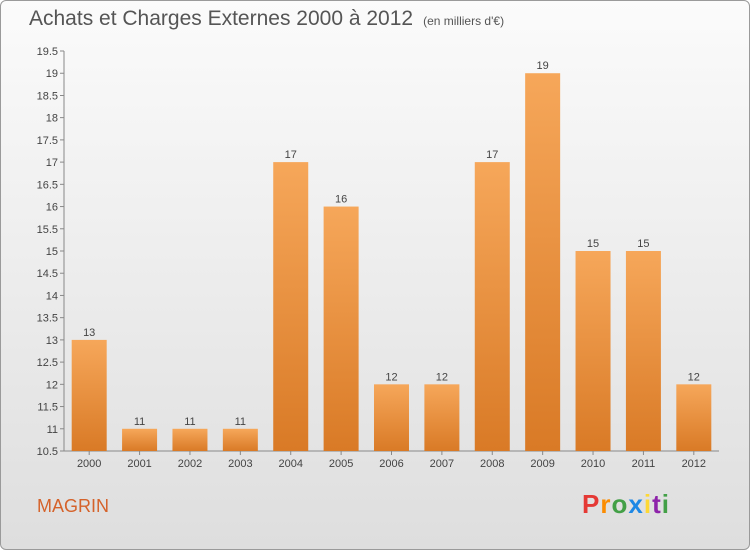  I want to click on y-tick-label: 14, so click(52, 296).